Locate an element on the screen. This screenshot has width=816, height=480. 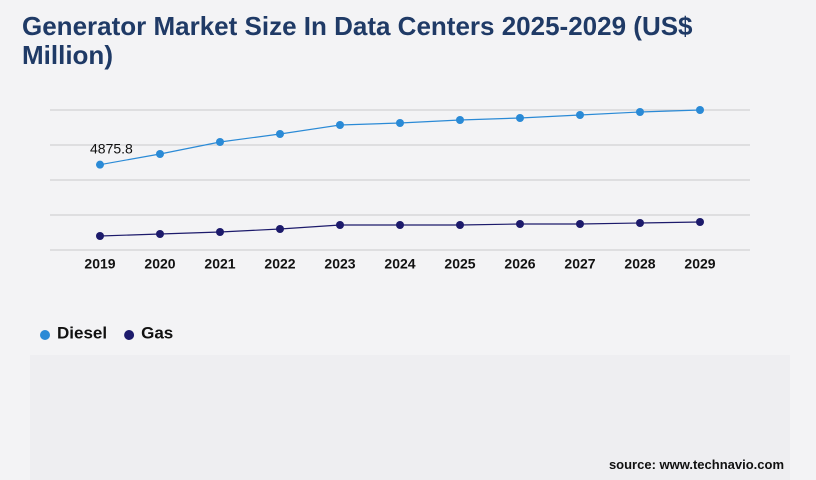
legend-label: Diesel is located at coordinates (82, 332).